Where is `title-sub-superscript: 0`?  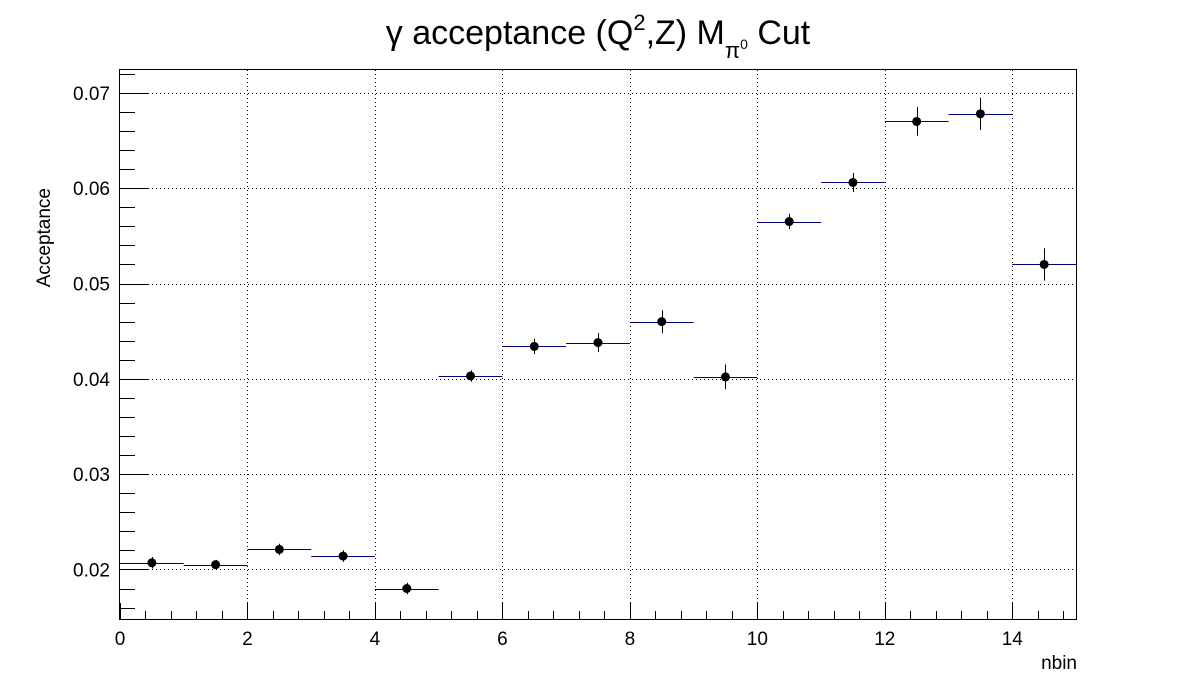
title-sub-superscript: 0 is located at coordinates (744, 44).